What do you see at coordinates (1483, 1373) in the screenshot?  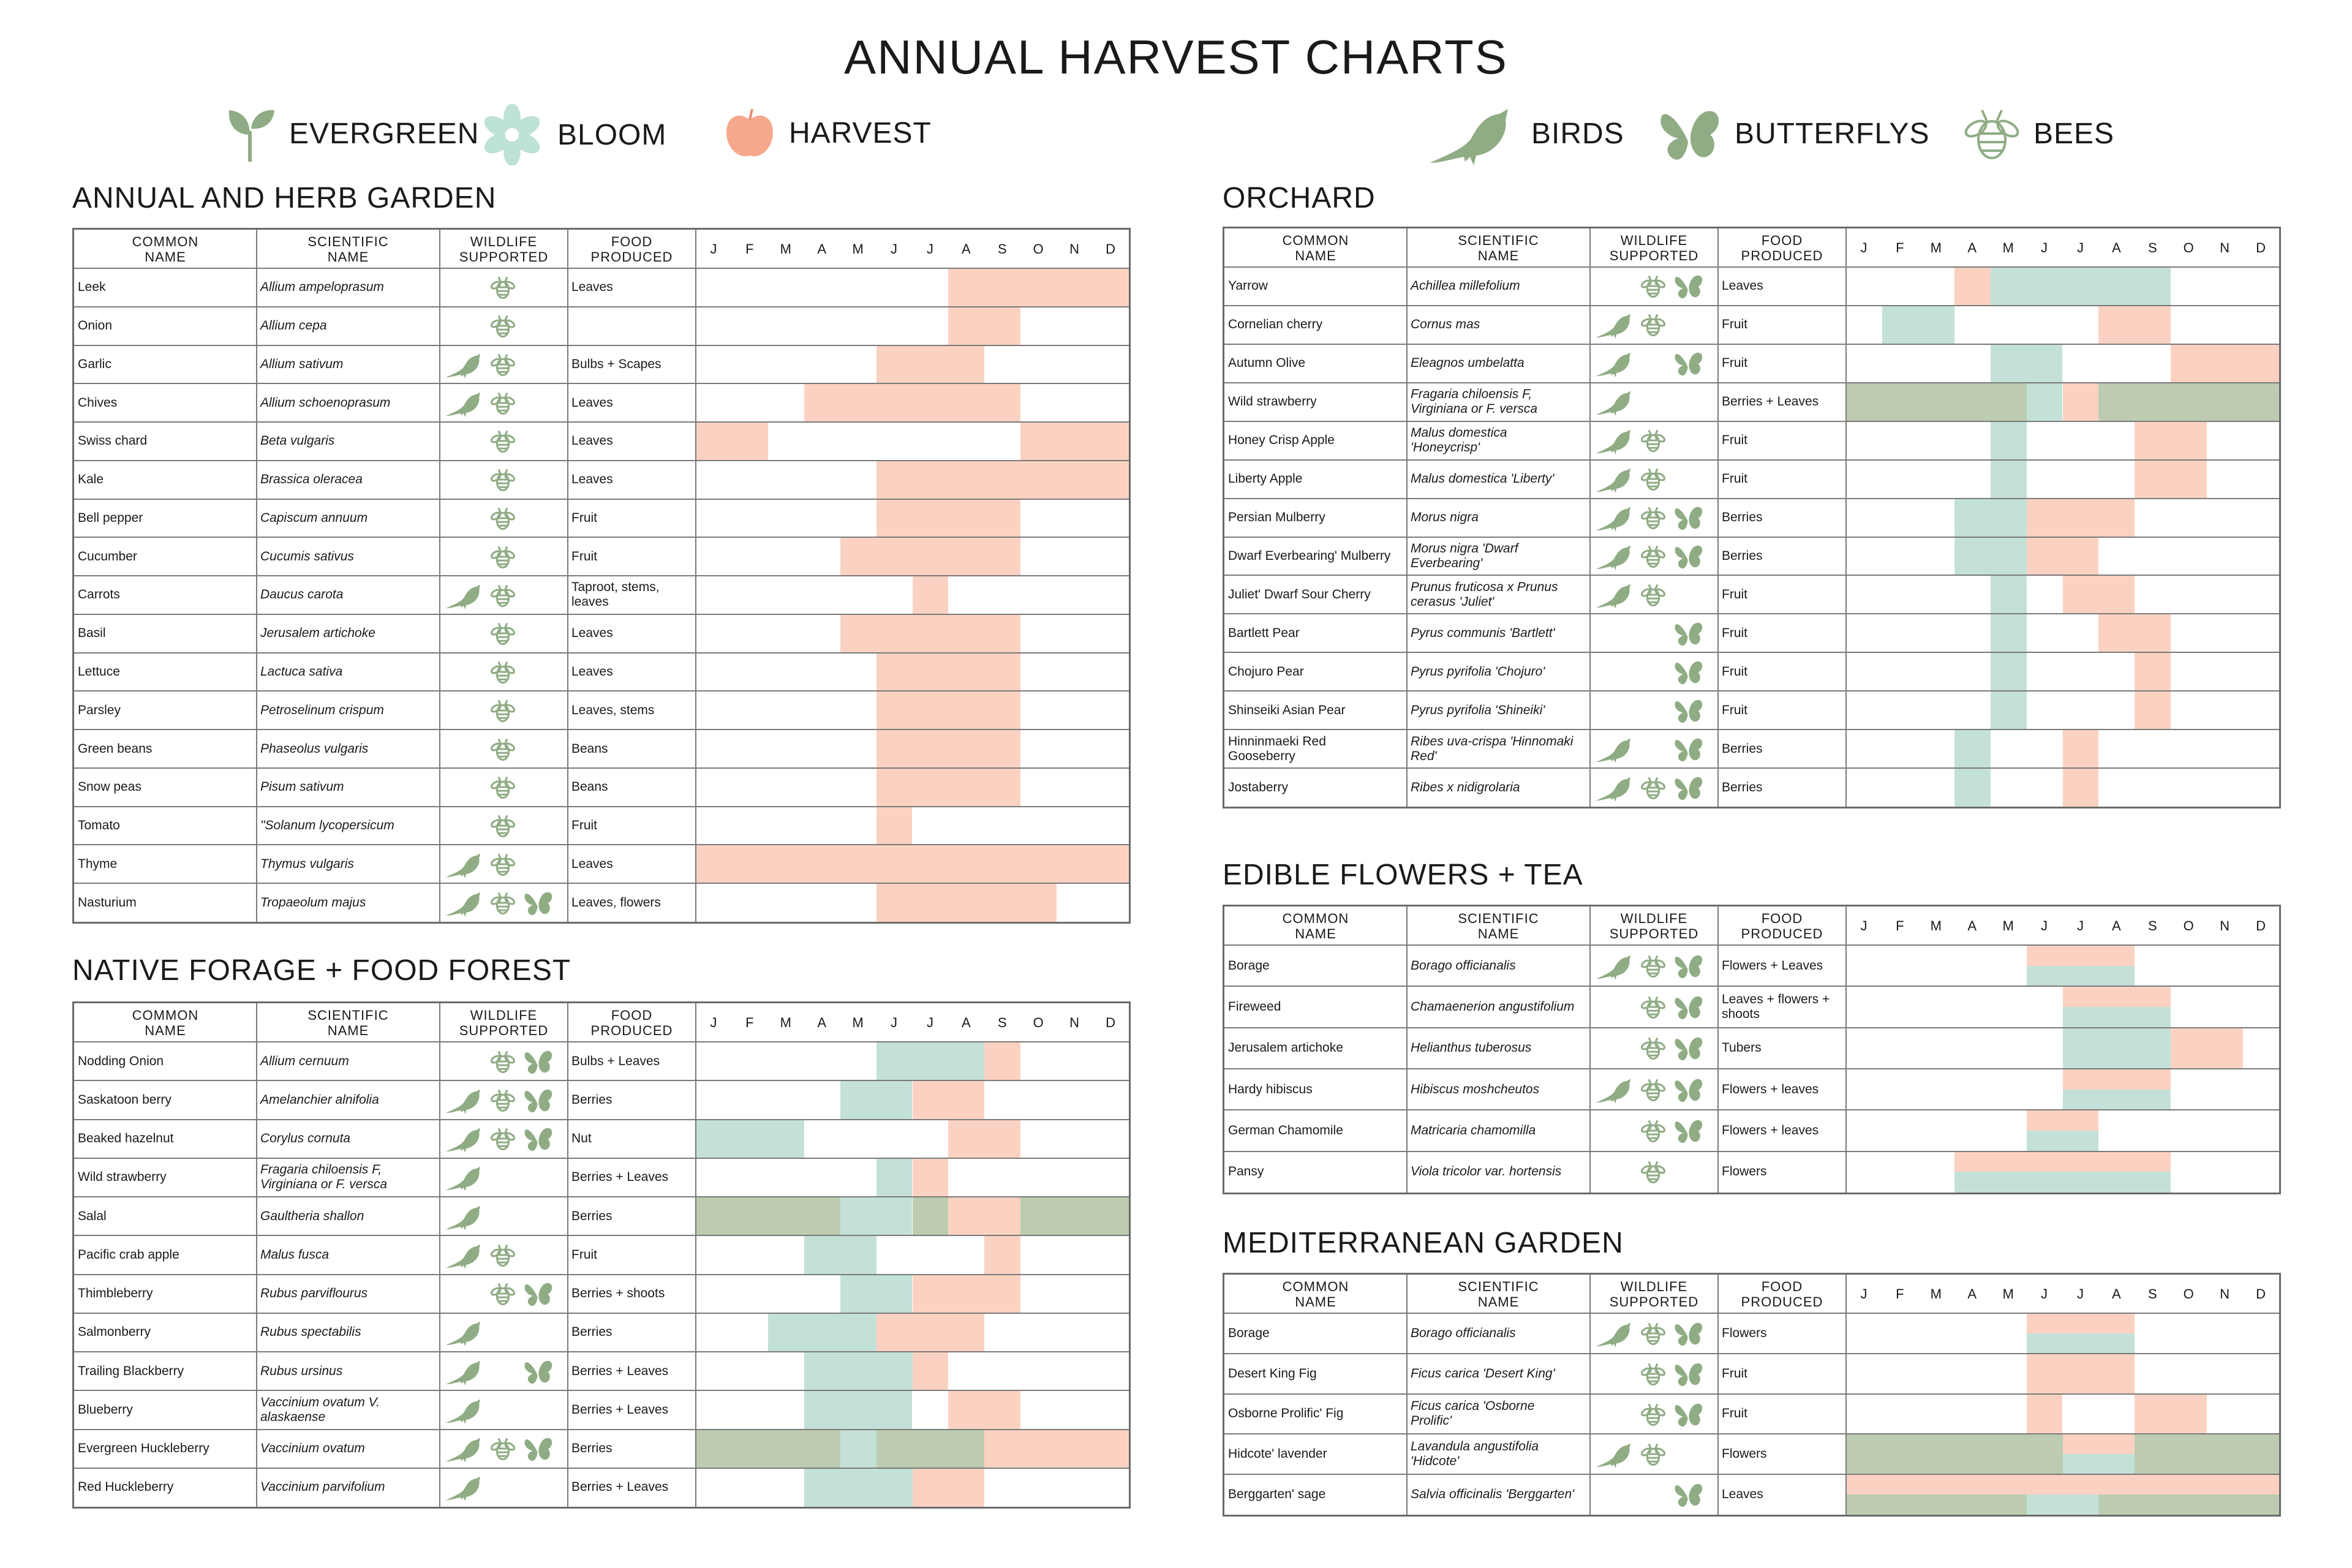 I see `scientific-name-cell: Ficus carica 'Desert King'` at bounding box center [1483, 1373].